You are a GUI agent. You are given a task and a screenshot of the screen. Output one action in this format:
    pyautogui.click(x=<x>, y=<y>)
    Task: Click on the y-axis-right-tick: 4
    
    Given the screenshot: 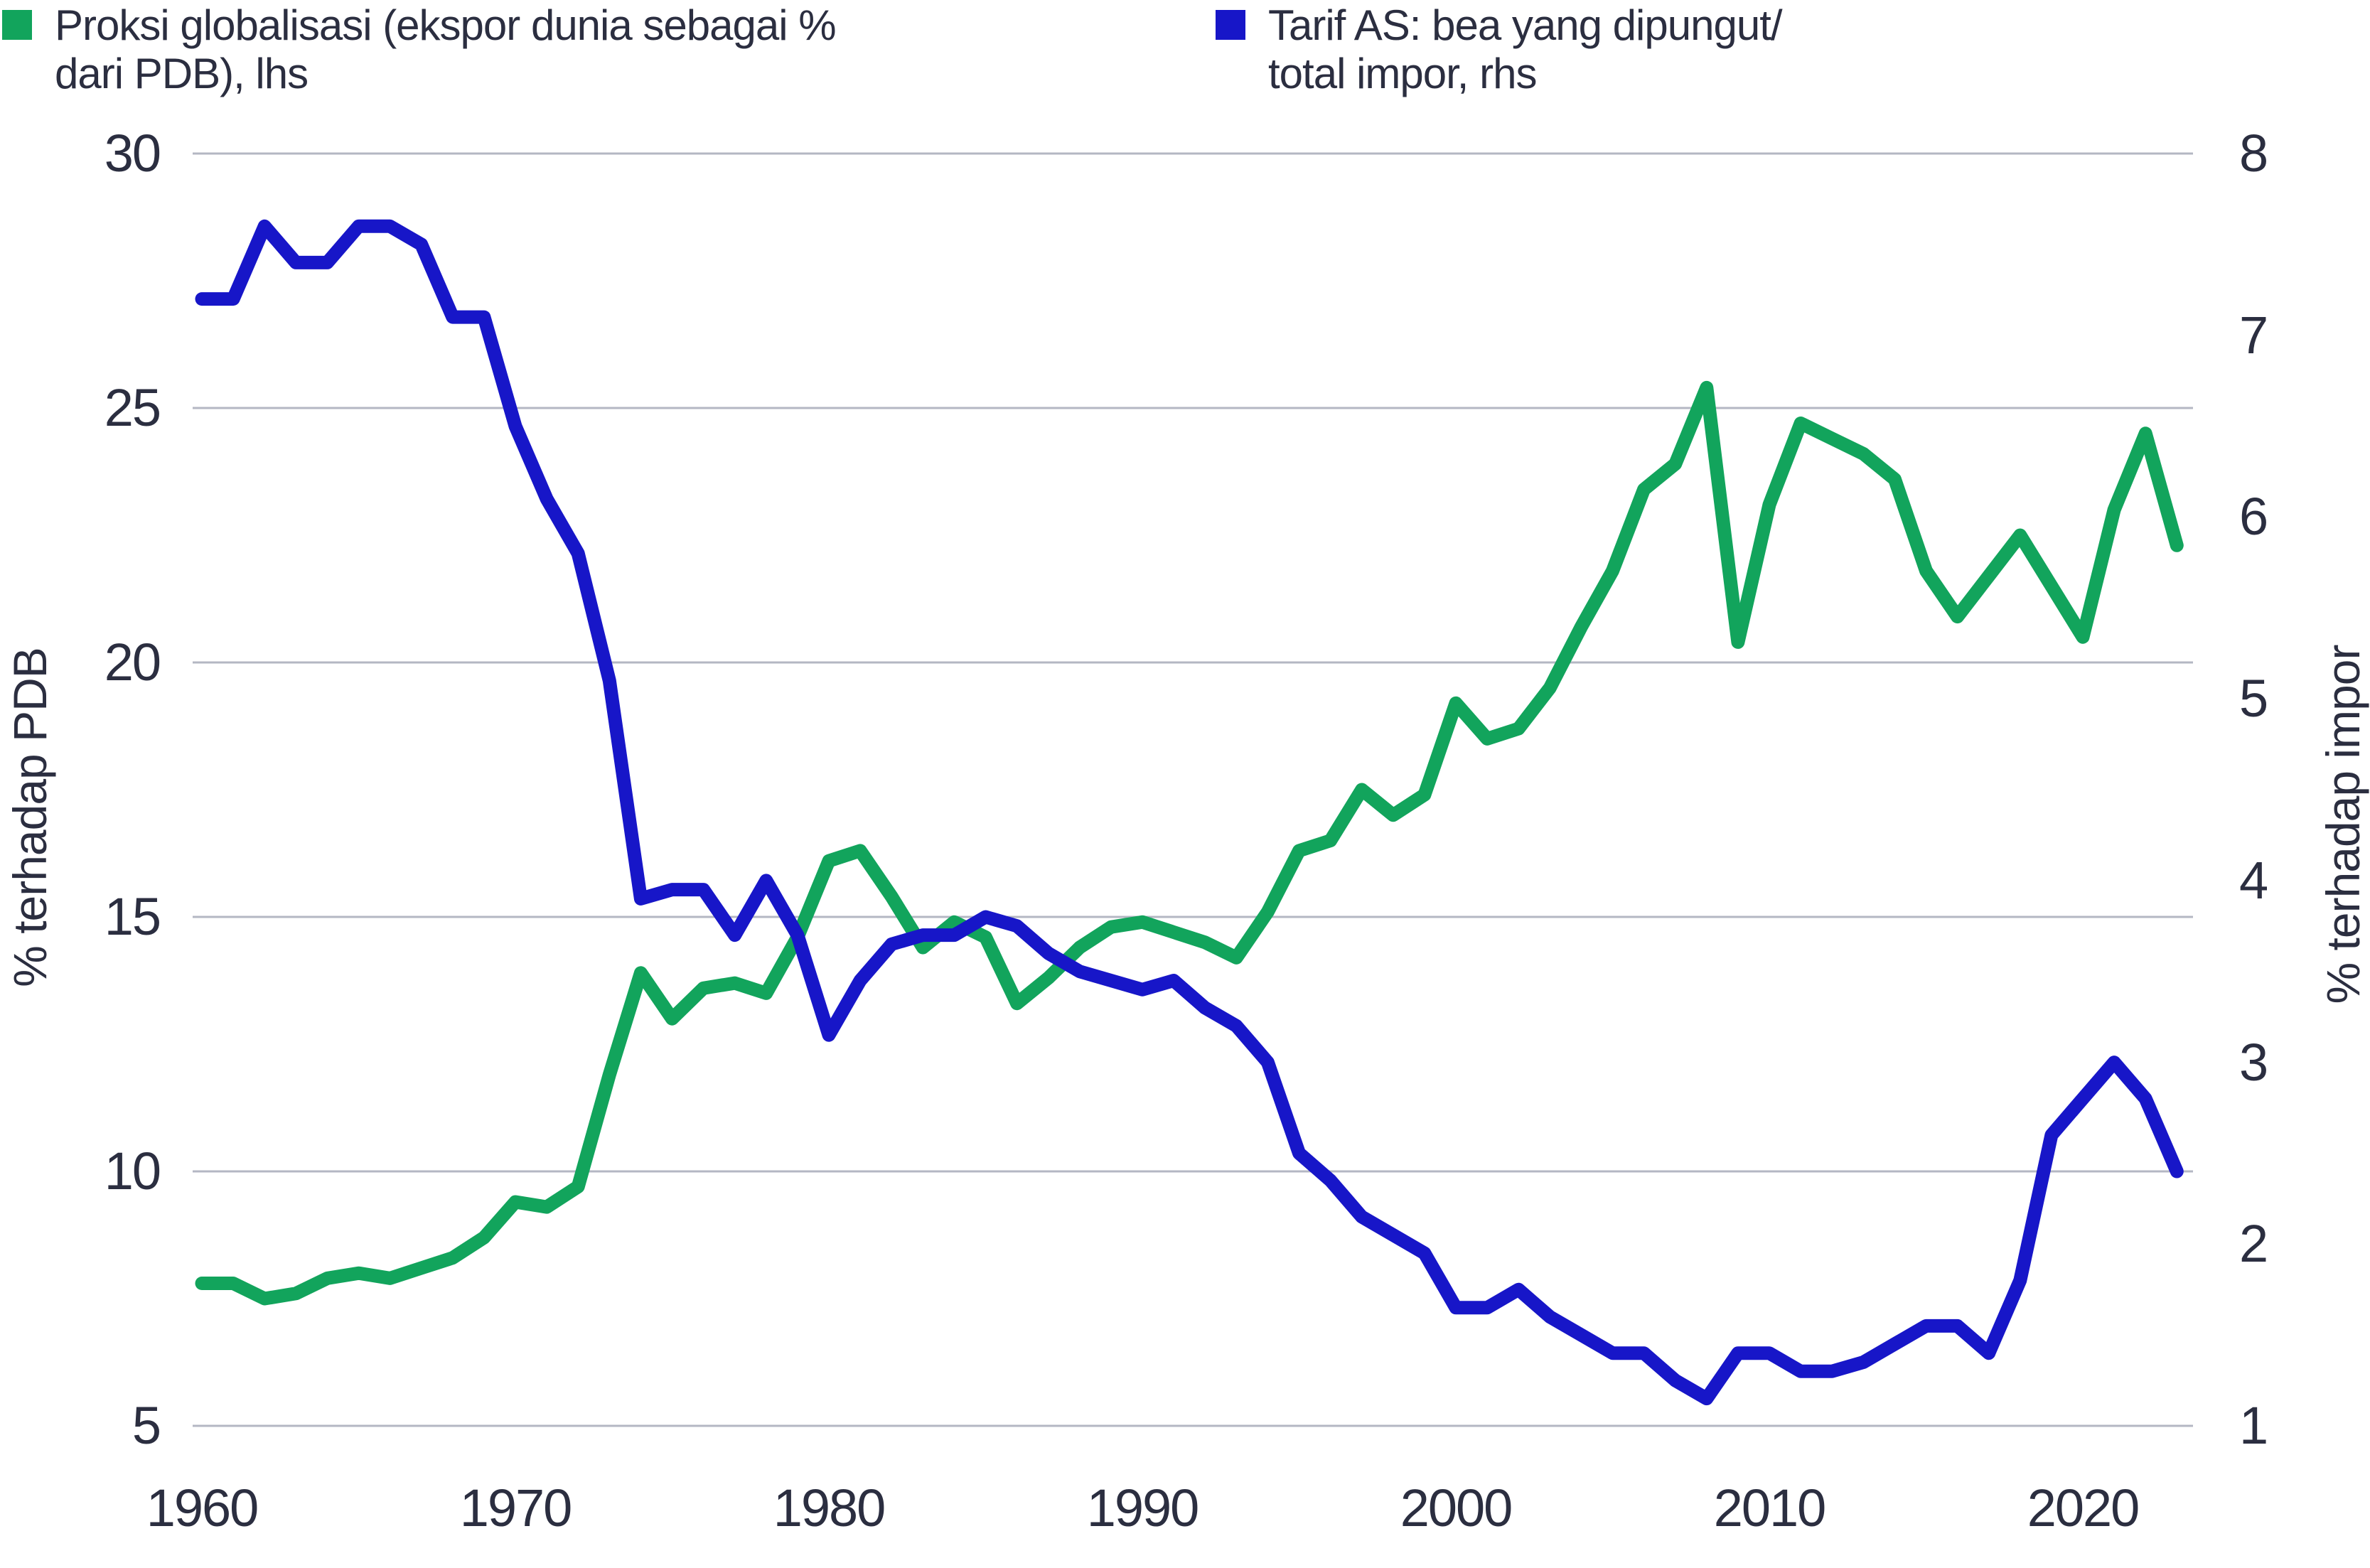 What is the action you would take?
    pyautogui.click(x=2253, y=880)
    